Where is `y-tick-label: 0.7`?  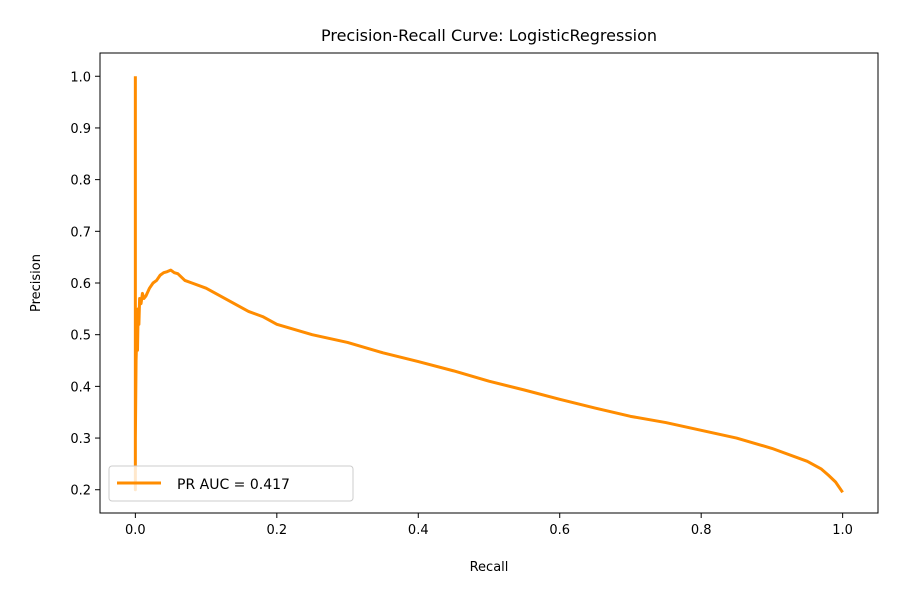 y-tick-label: 0.7 is located at coordinates (80, 232).